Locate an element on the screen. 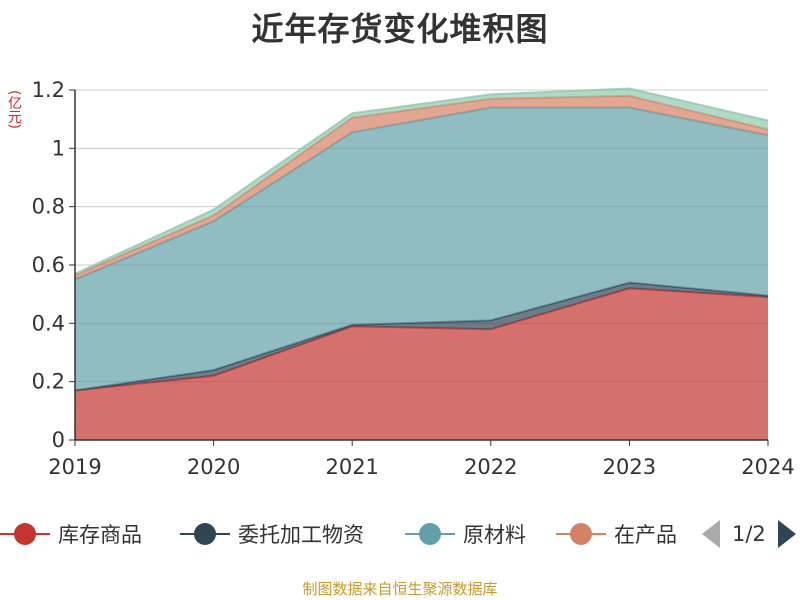 The width and height of the screenshot is (800, 600). legend-item-2: 原材料 is located at coordinates (465, 534).